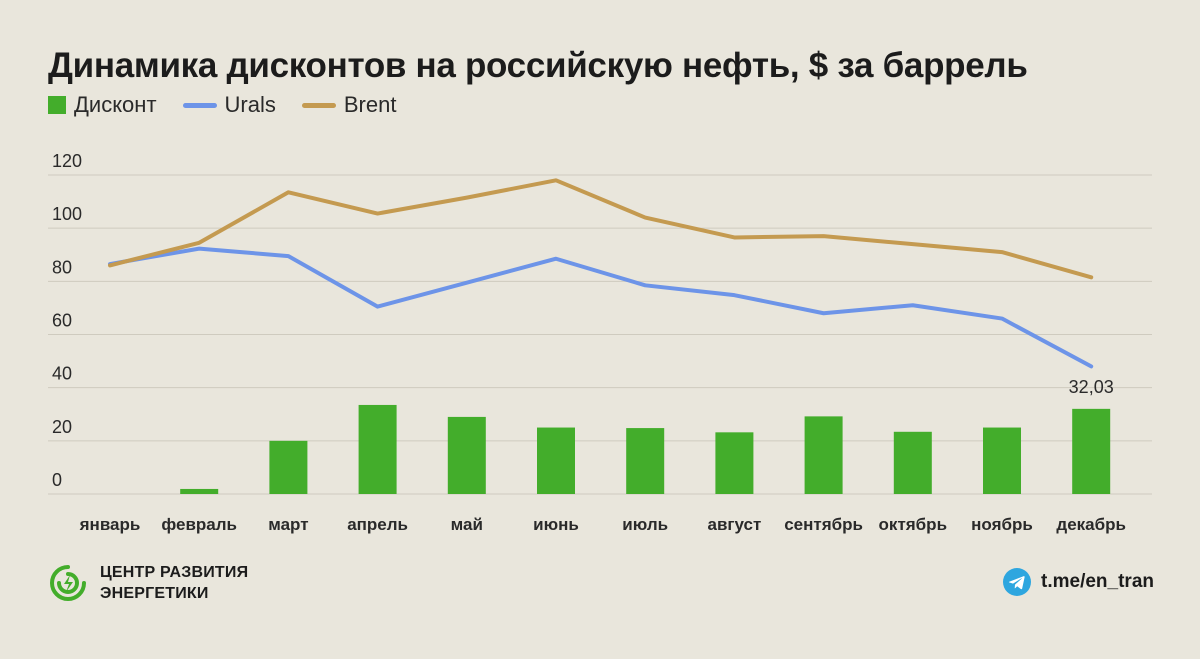 This screenshot has width=1200, height=659. I want to click on brand-name: ЦЕНТР РАЗВИТИЯ ЭНЕРГЕТИКИ, so click(174, 583).